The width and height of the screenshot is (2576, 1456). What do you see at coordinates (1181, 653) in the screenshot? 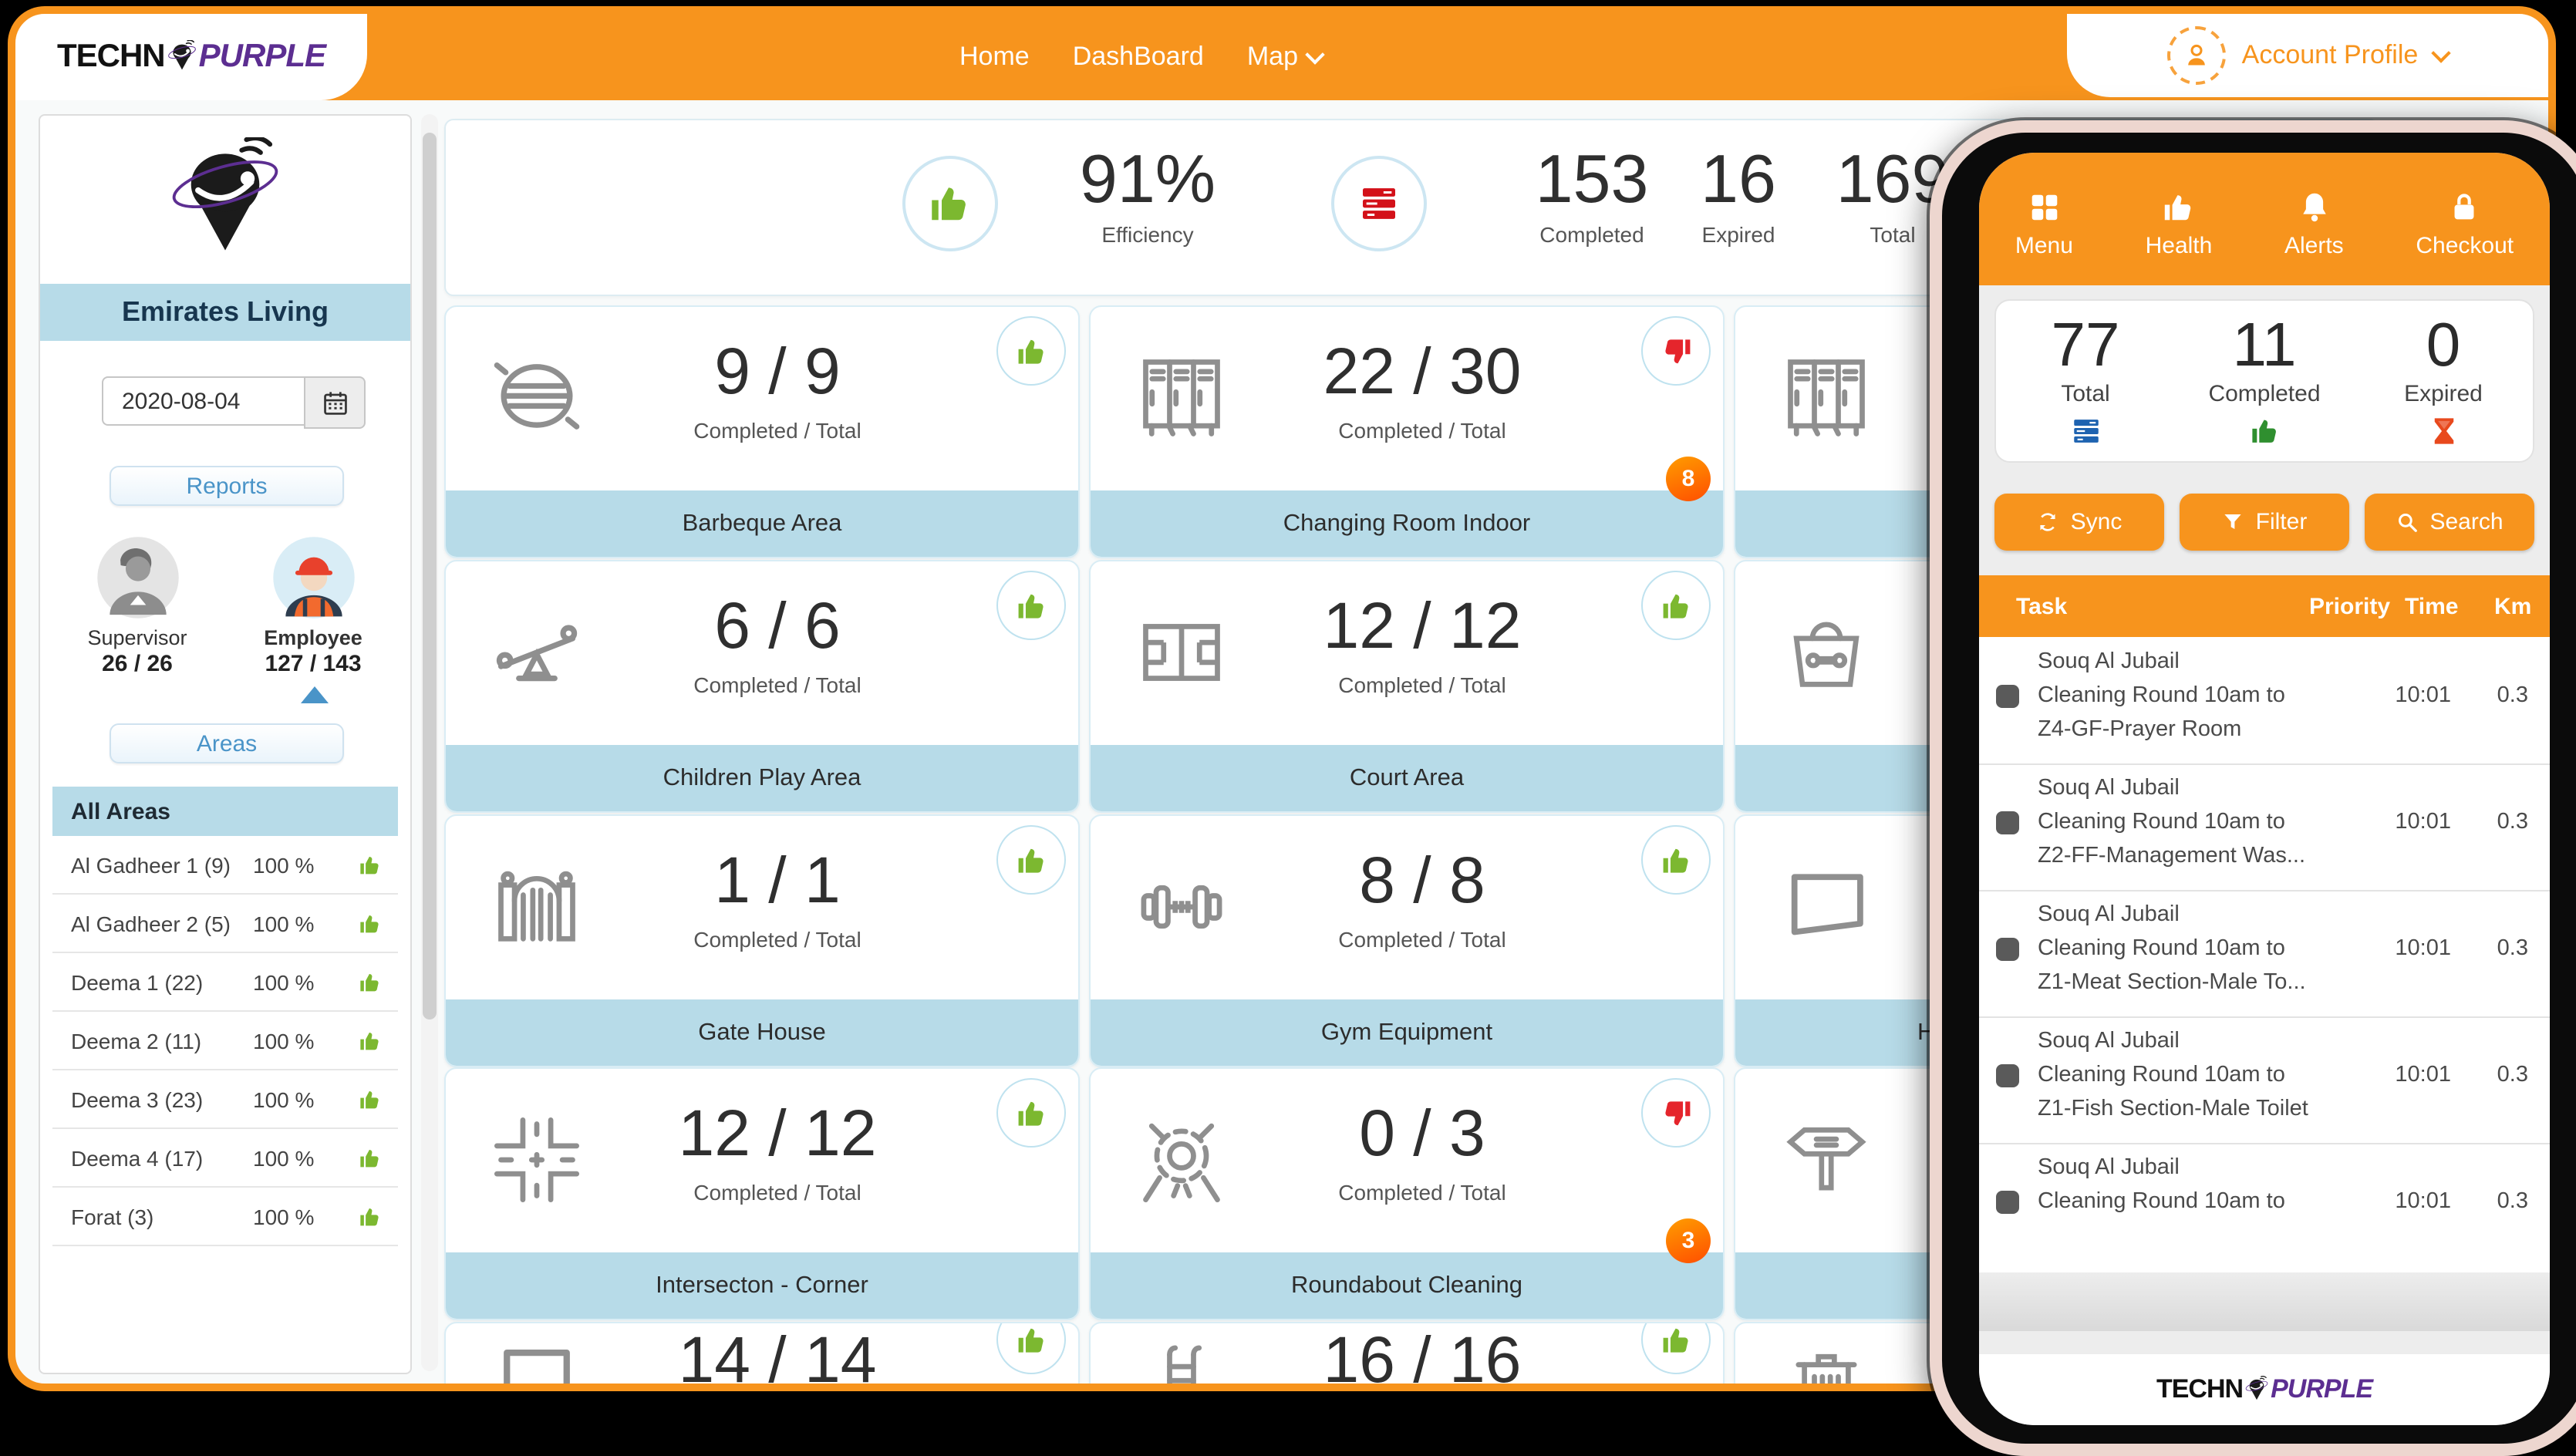
I see `court-icon` at bounding box center [1181, 653].